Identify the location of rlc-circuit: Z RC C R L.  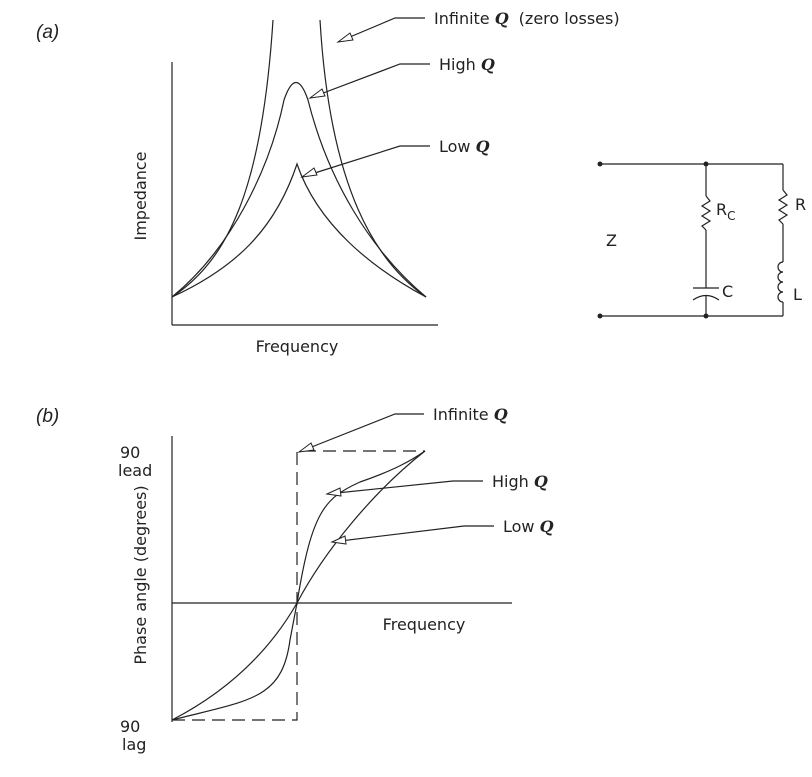
(701, 240).